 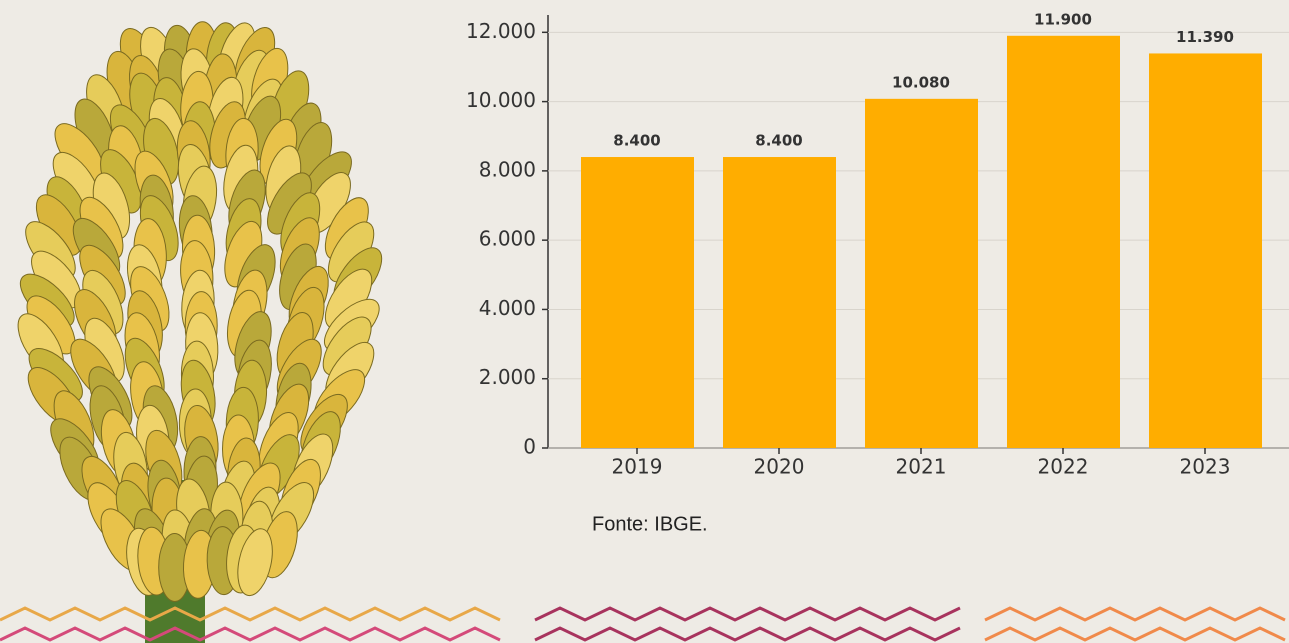 I want to click on source-note: Fonte: IBGE., so click(x=650, y=524).